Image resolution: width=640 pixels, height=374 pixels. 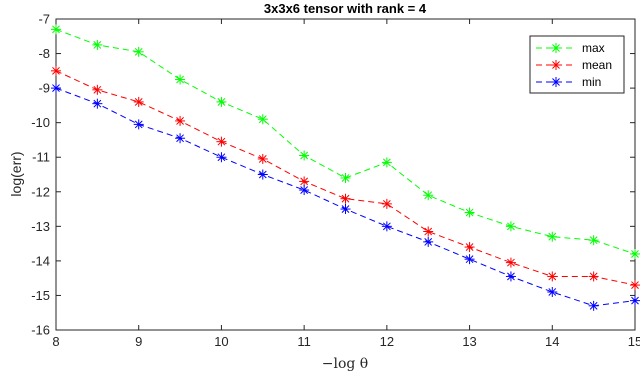 What do you see at coordinates (40, 191) in the screenshot?
I see `y-tick-label: -12` at bounding box center [40, 191].